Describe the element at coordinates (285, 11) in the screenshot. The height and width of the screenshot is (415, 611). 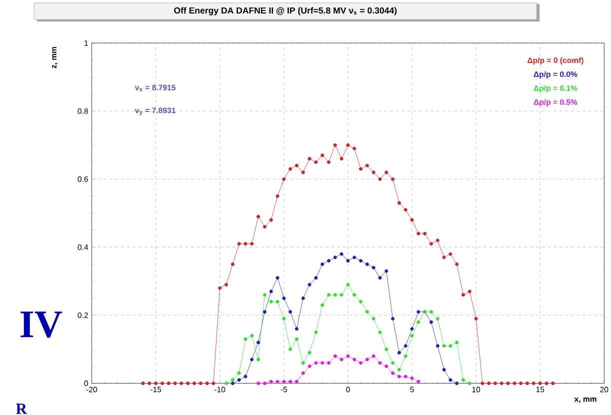
I see `chart-title: Off Energy DA DAFNE II @ IP (Urf=5.8 MV ν$_{s}$ = 0.3044)` at that location.